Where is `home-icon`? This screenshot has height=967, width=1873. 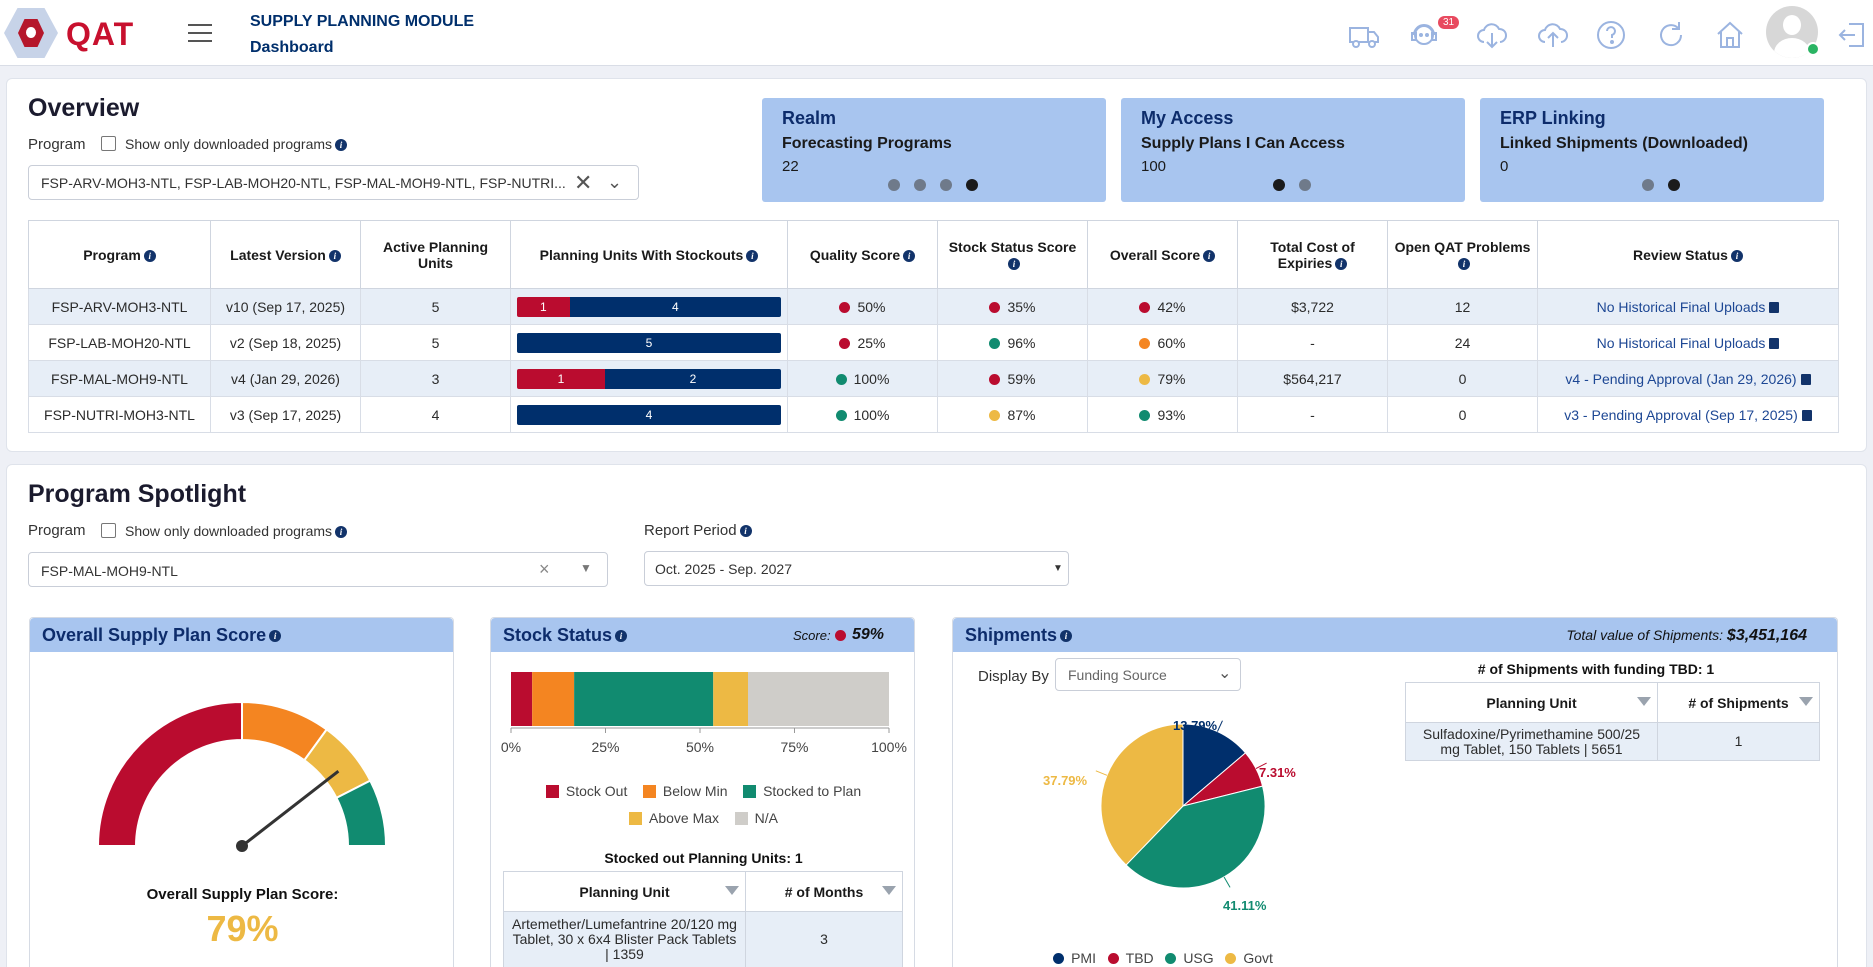
home-icon is located at coordinates (1730, 35).